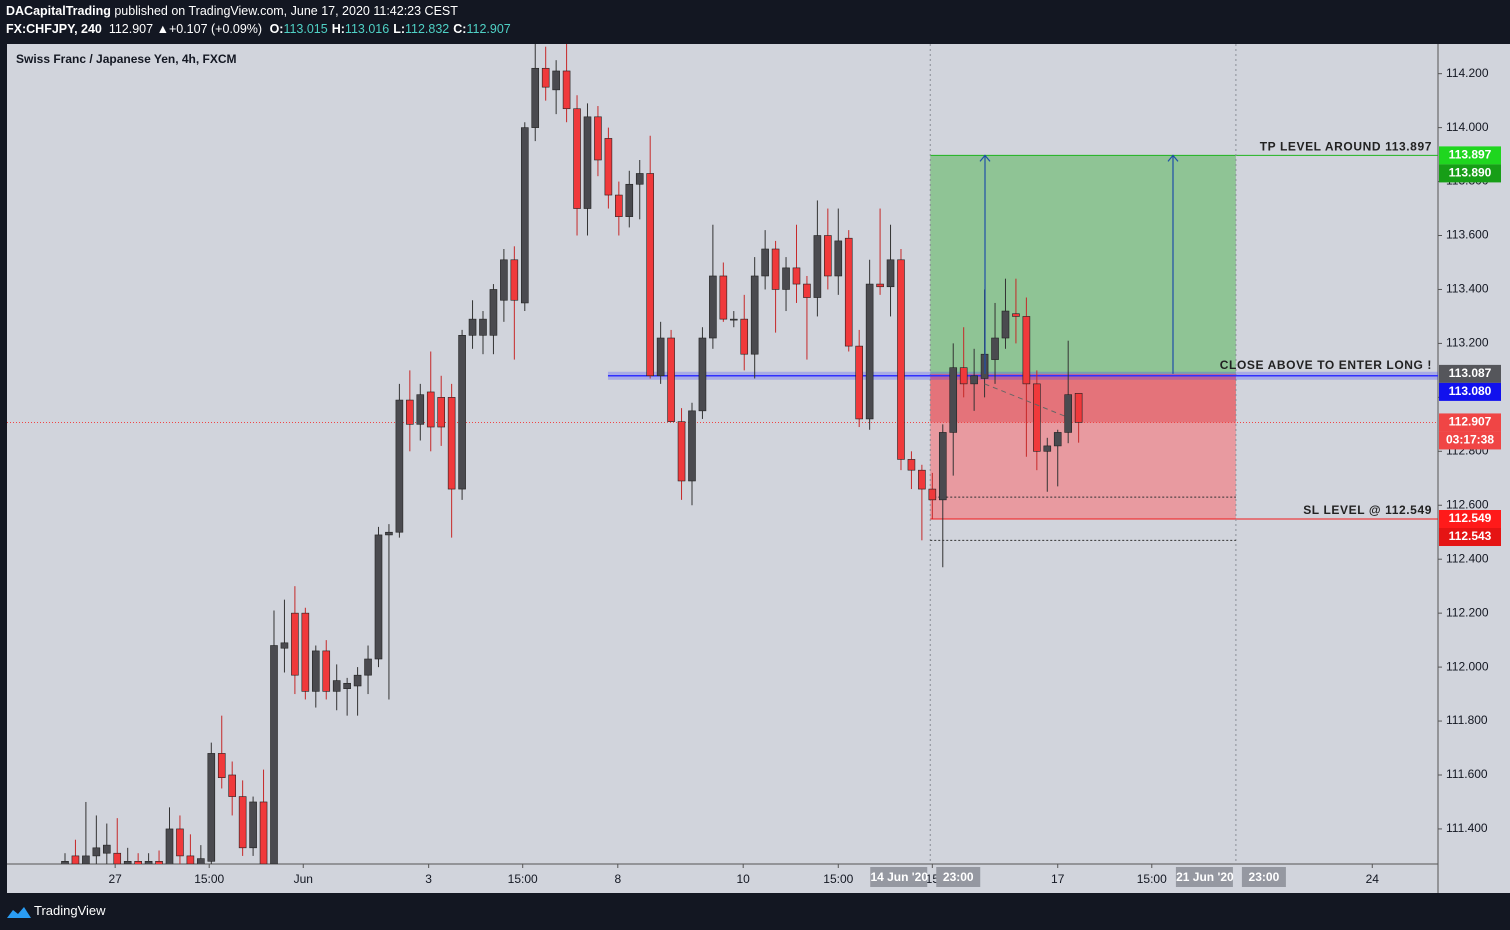  What do you see at coordinates (70, 910) in the screenshot?
I see `footer-brand: TradingView` at bounding box center [70, 910].